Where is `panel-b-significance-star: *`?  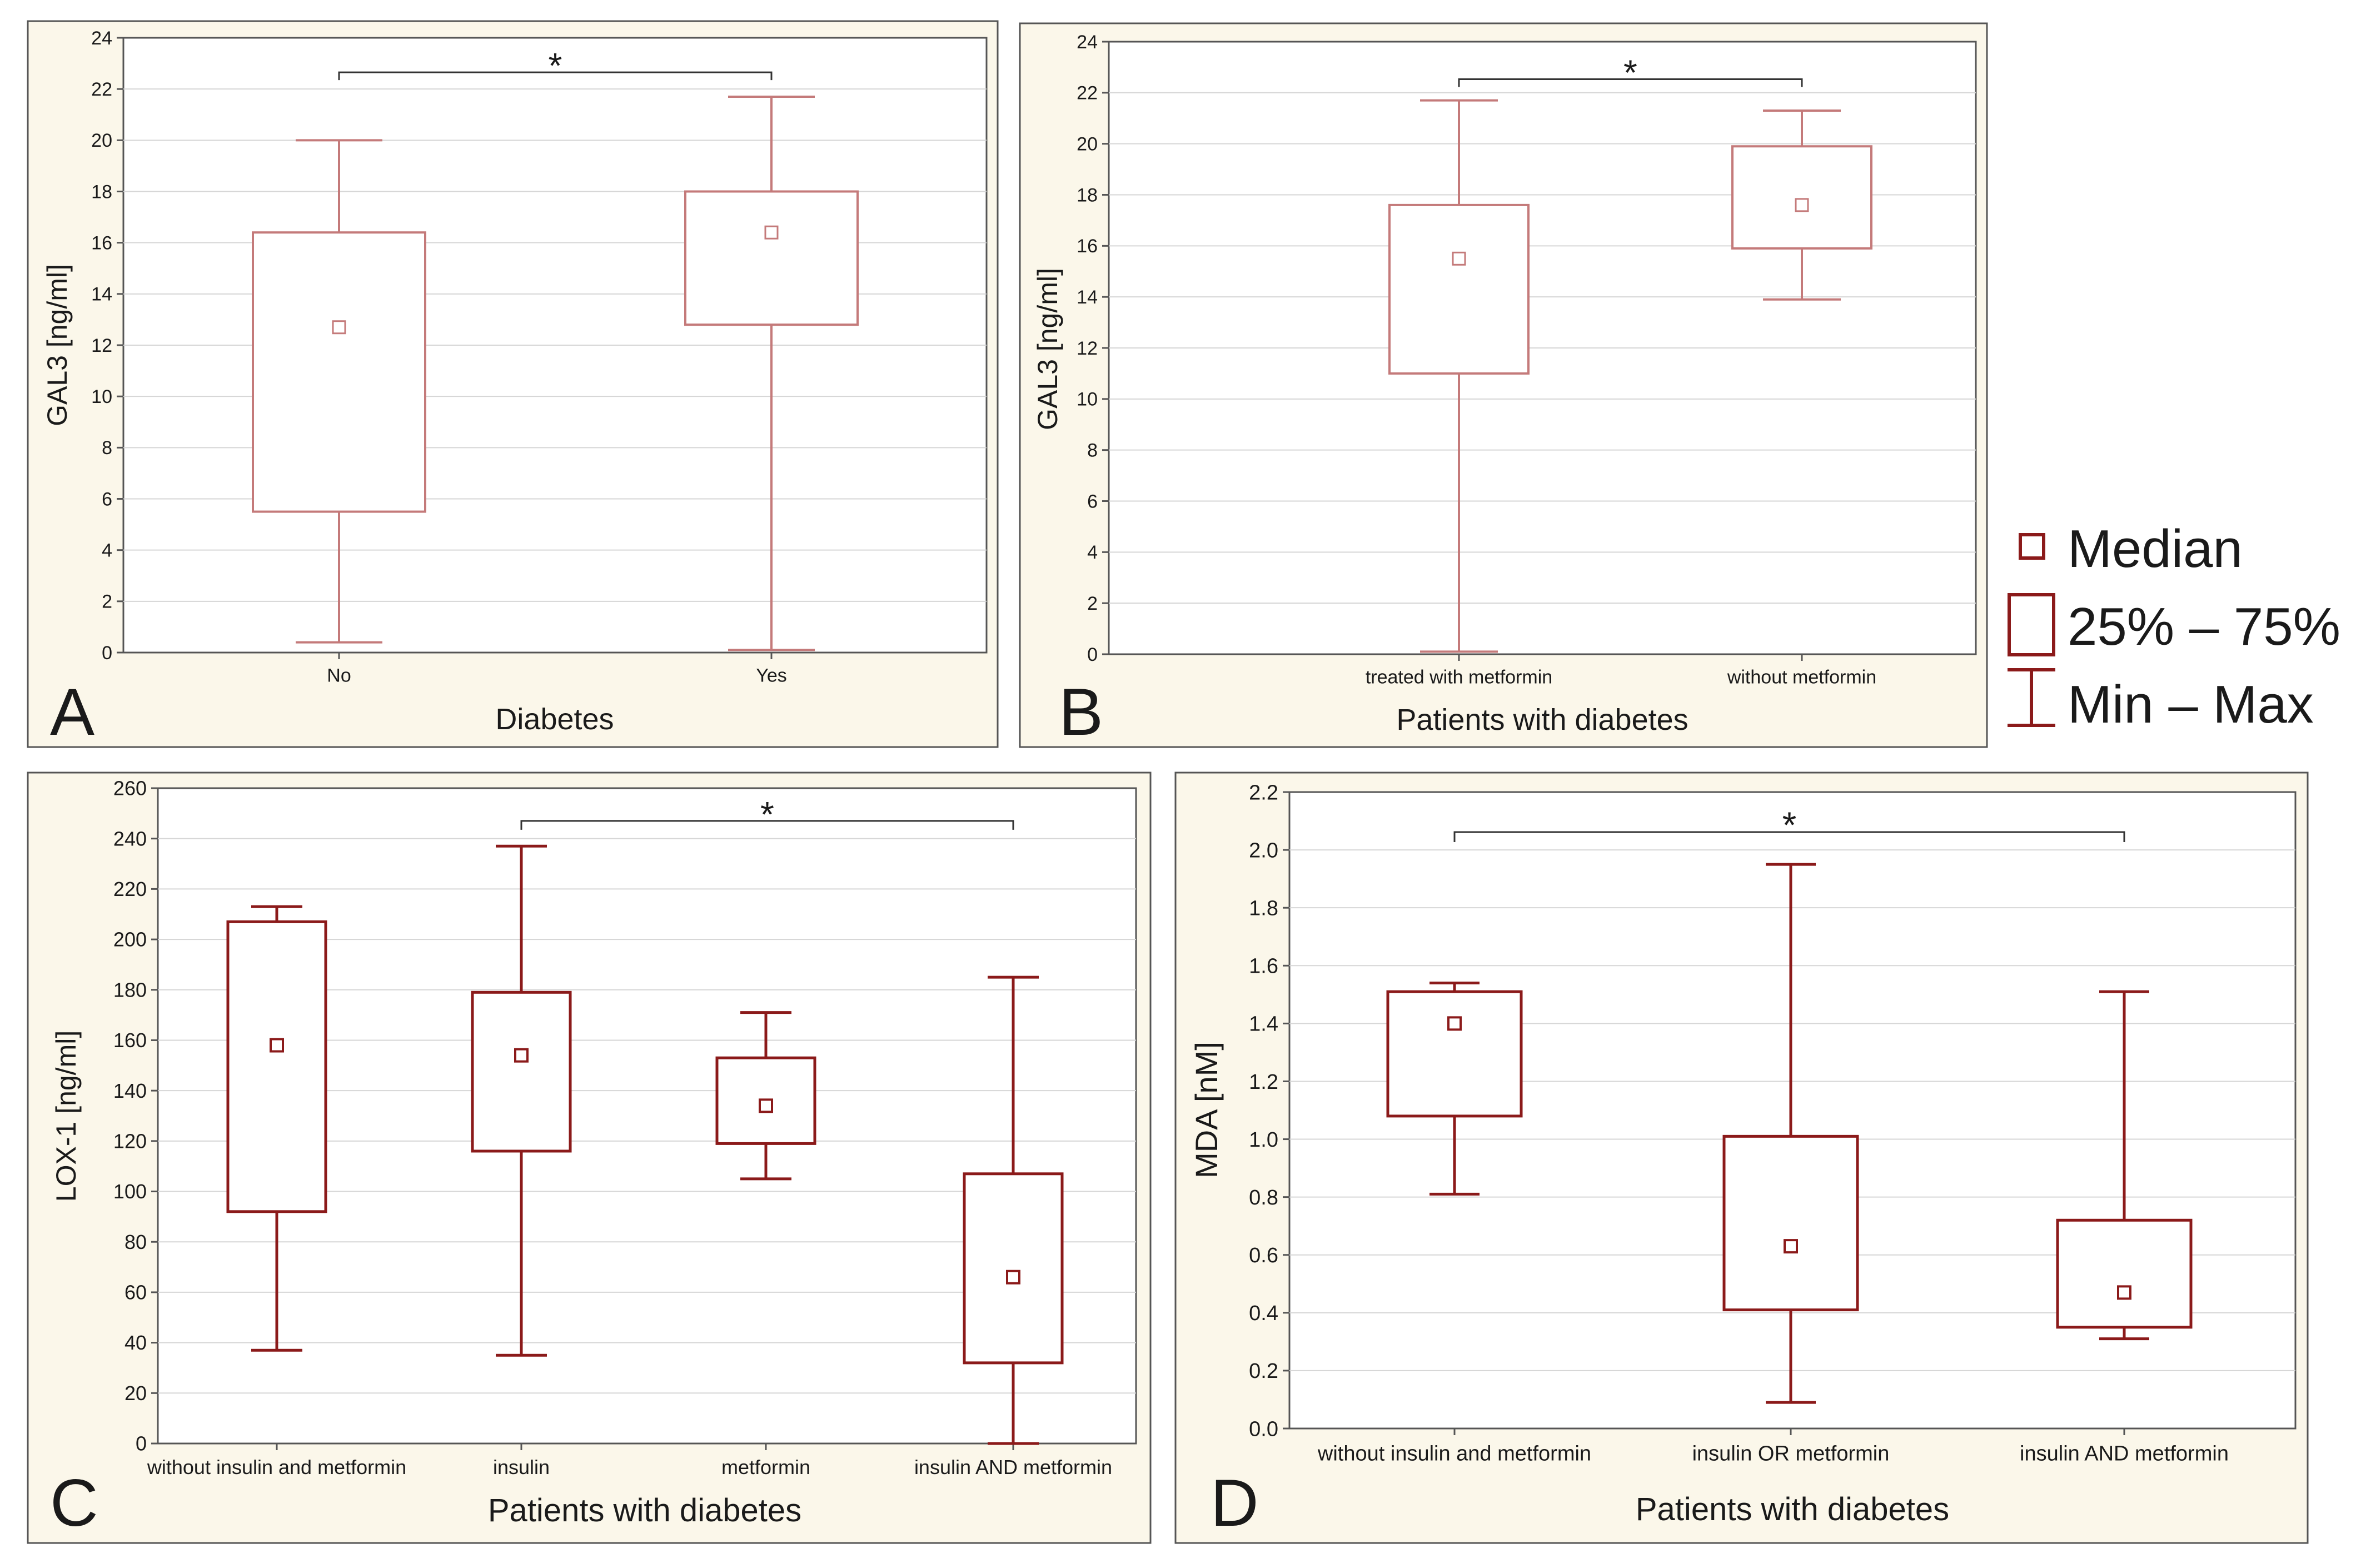
panel-b-significance-star: * is located at coordinates (1630, 73).